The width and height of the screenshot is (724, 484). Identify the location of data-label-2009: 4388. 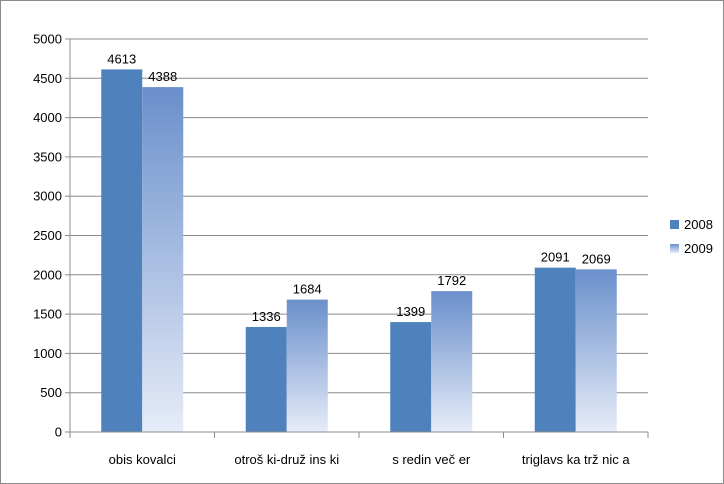
(162, 76).